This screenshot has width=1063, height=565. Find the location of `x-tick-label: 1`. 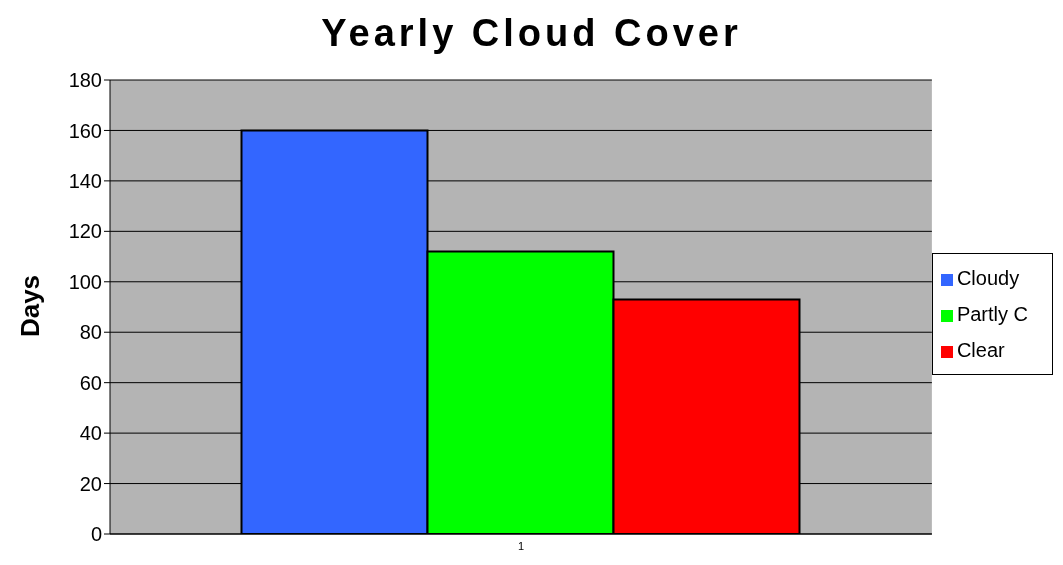

x-tick-label: 1 is located at coordinates (520, 545).